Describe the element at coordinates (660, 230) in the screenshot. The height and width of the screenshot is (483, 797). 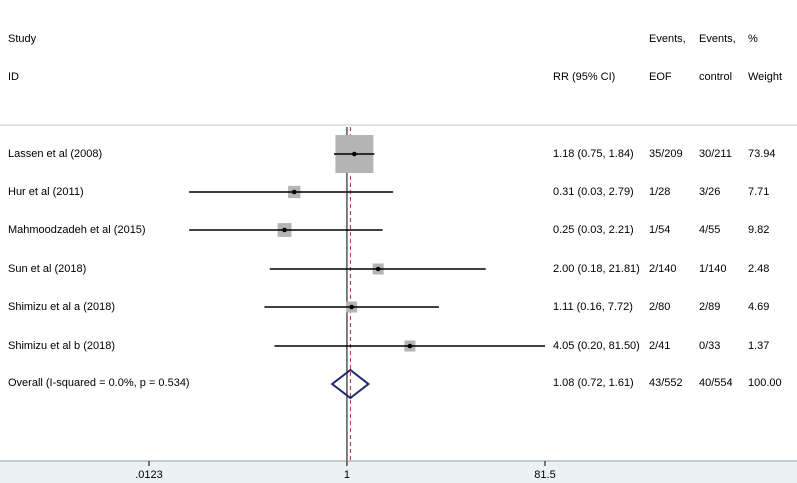
I see `study-events-eof: 1/54` at that location.